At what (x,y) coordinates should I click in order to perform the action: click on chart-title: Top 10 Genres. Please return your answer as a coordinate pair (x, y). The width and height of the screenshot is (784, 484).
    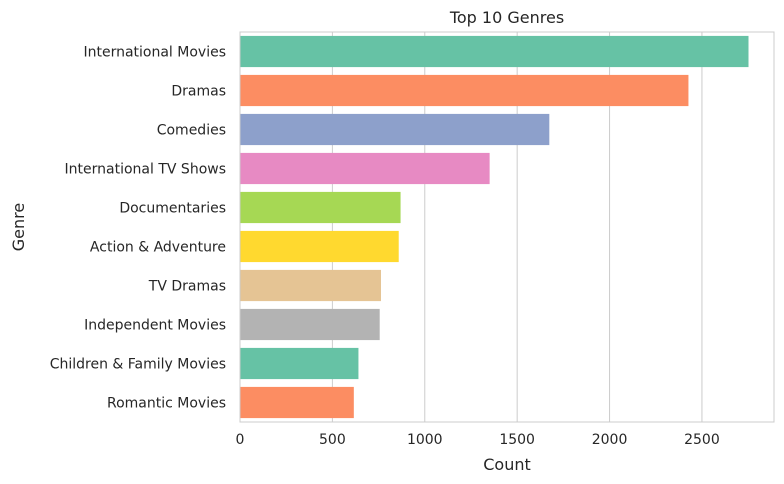
    Looking at the image, I should click on (506, 17).